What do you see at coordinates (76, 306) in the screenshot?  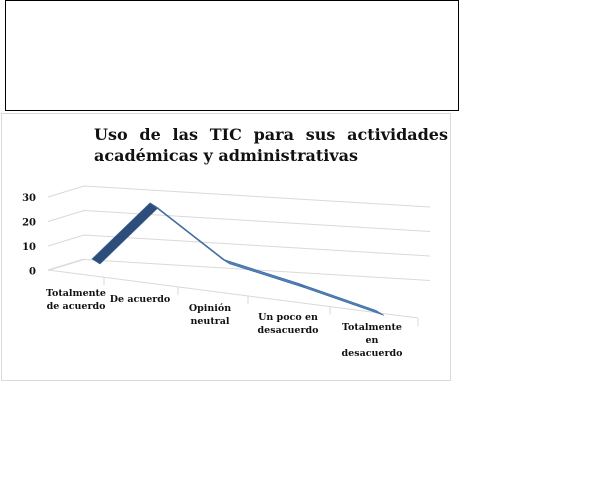 I see `category-label-line: de acuerdo` at bounding box center [76, 306].